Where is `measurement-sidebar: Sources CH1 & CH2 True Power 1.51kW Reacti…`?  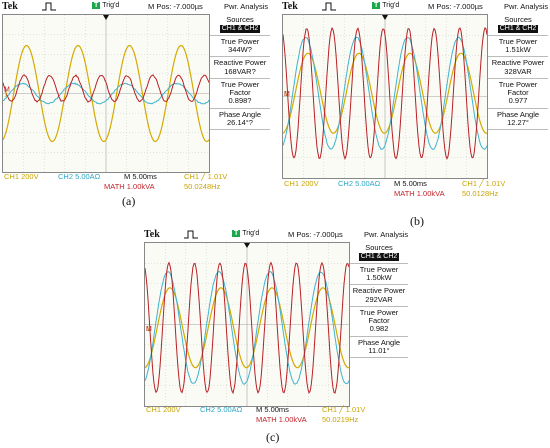
measurement-sidebar: Sources CH1 & CH2 True Power 1.51kW Reacti… is located at coordinates (518, 72).